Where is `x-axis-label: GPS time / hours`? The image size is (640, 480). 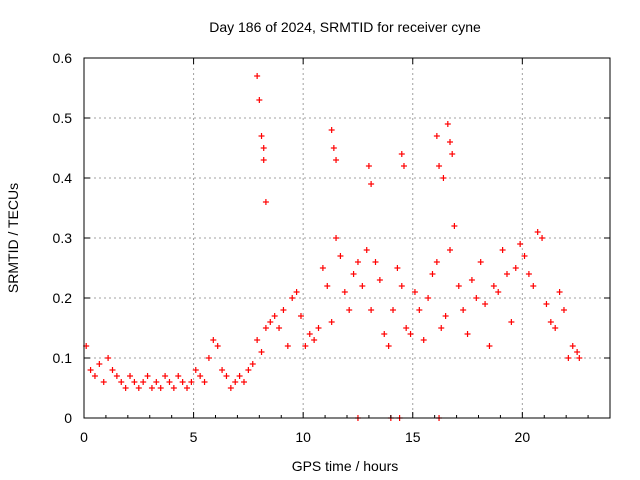
x-axis-label: GPS time / hours is located at coordinates (345, 466).